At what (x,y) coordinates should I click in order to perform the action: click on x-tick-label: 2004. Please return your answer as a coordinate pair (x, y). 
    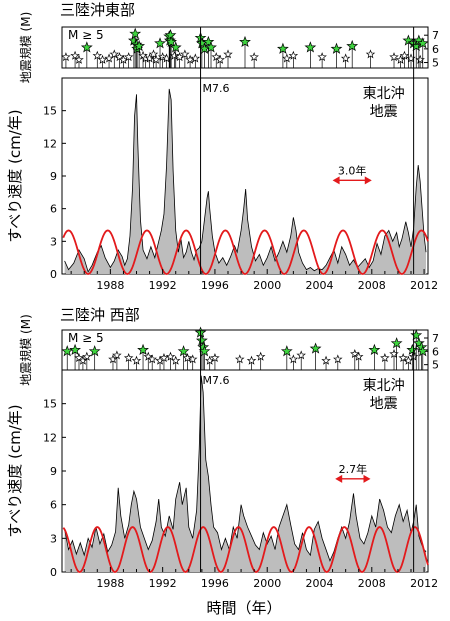
    Looking at the image, I should click on (320, 583).